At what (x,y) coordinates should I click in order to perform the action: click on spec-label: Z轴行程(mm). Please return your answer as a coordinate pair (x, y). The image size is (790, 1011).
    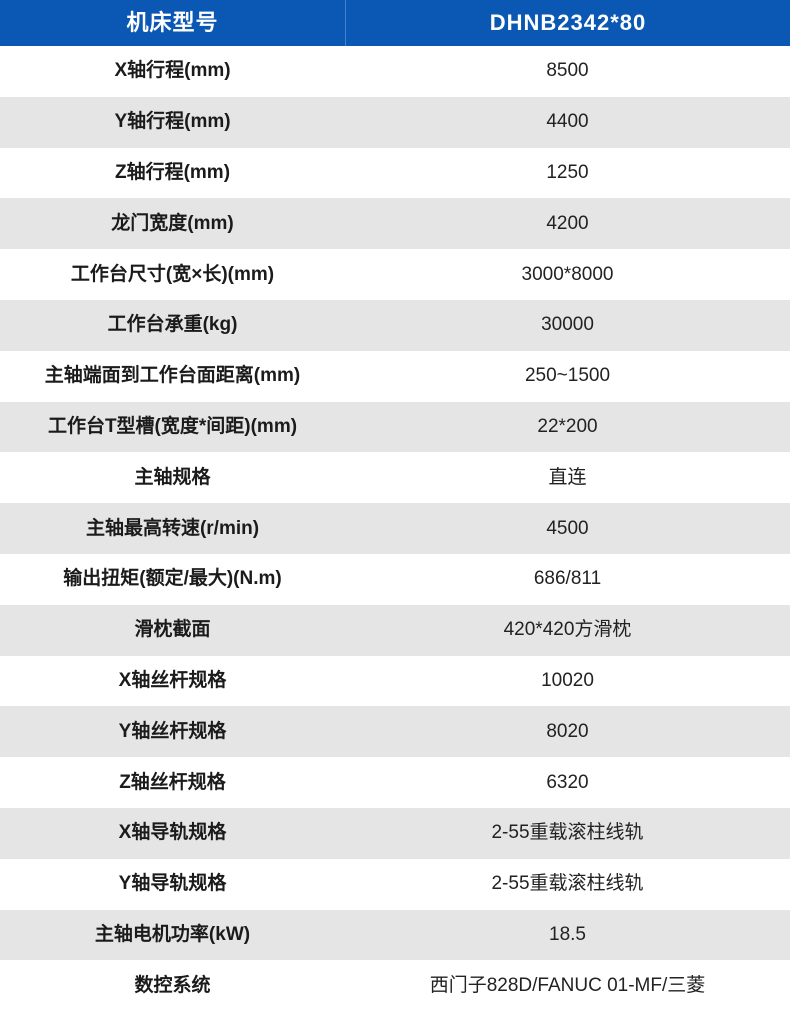
    Looking at the image, I should click on (172, 173).